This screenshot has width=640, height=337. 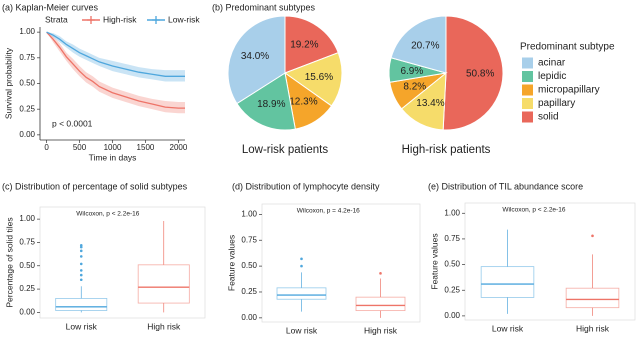 What do you see at coordinates (107, 214) in the screenshot?
I see `annotation: Wilcoxon, p < 2.2e-16` at bounding box center [107, 214].